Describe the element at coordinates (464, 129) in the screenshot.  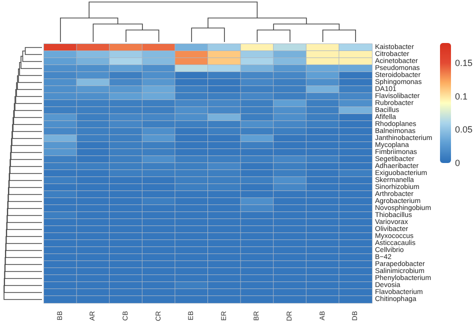
I see `color-bar-label: 0.05` at that location.